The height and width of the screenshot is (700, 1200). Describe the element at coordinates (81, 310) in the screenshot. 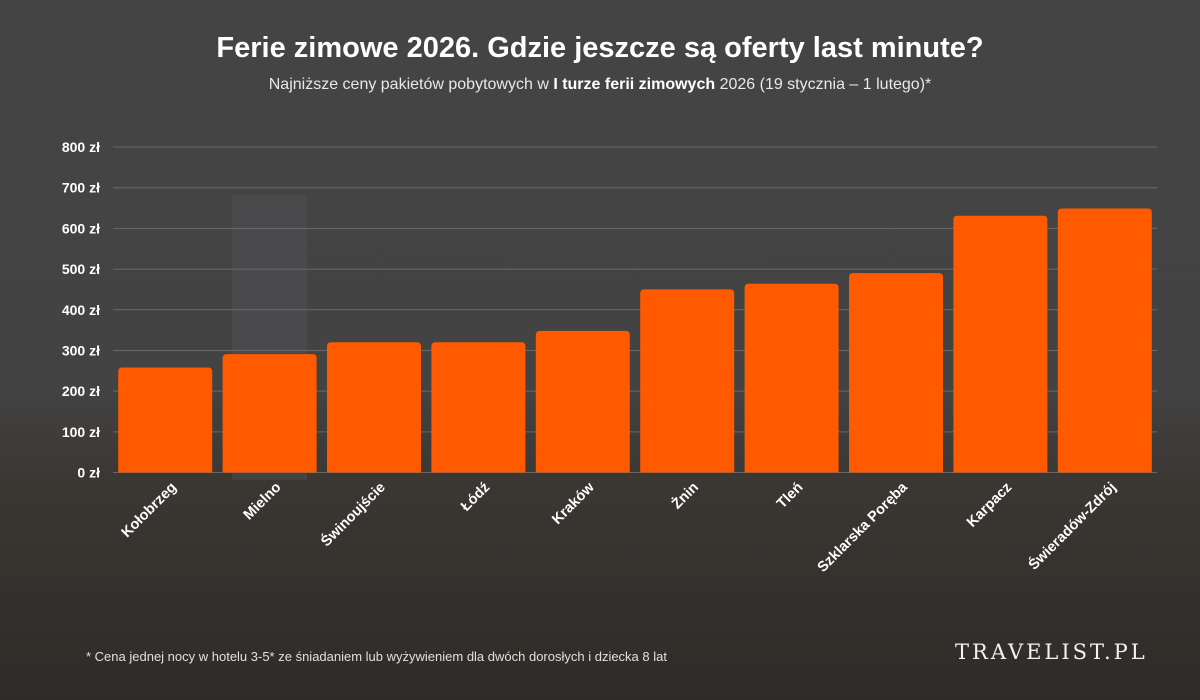

I see `y-tick-label: 400 zł` at that location.